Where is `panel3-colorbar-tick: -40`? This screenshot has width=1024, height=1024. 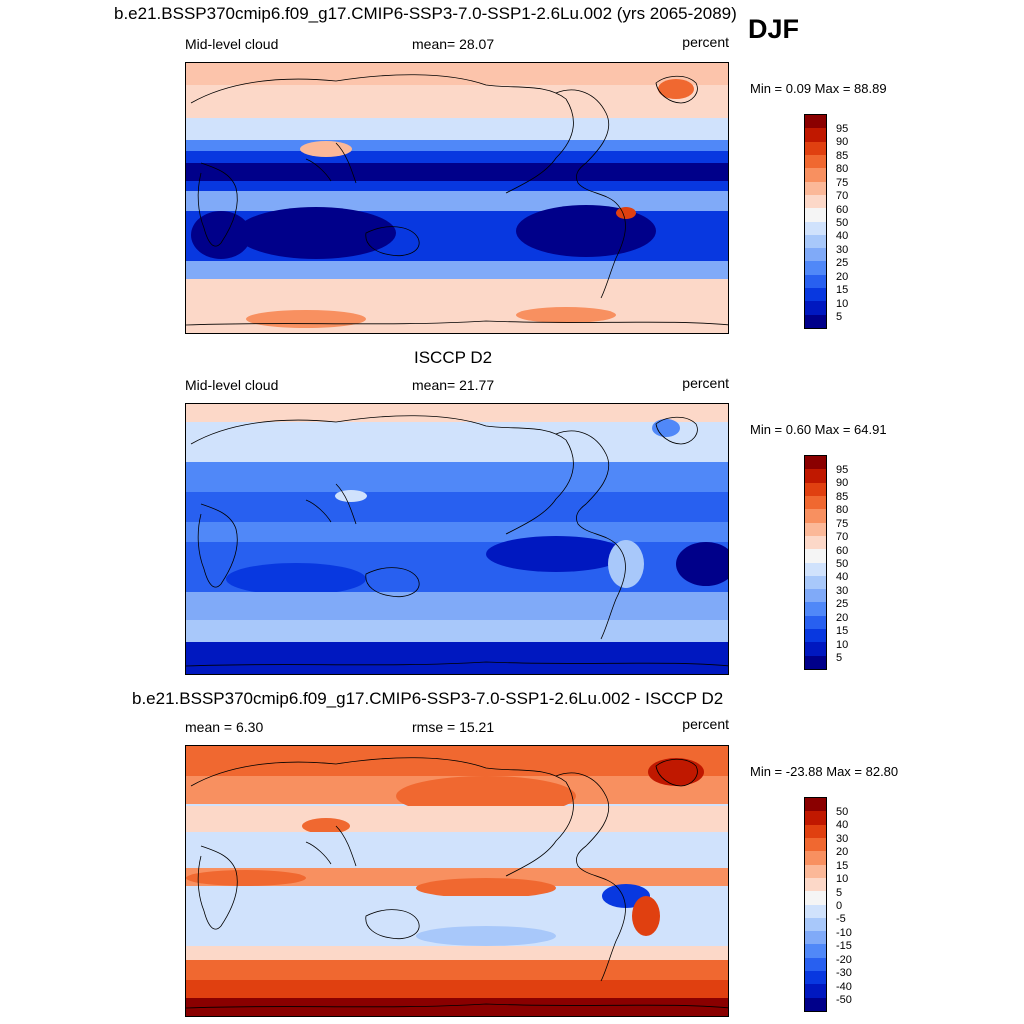
panel3-colorbar-tick: -40 is located at coordinates (844, 987).